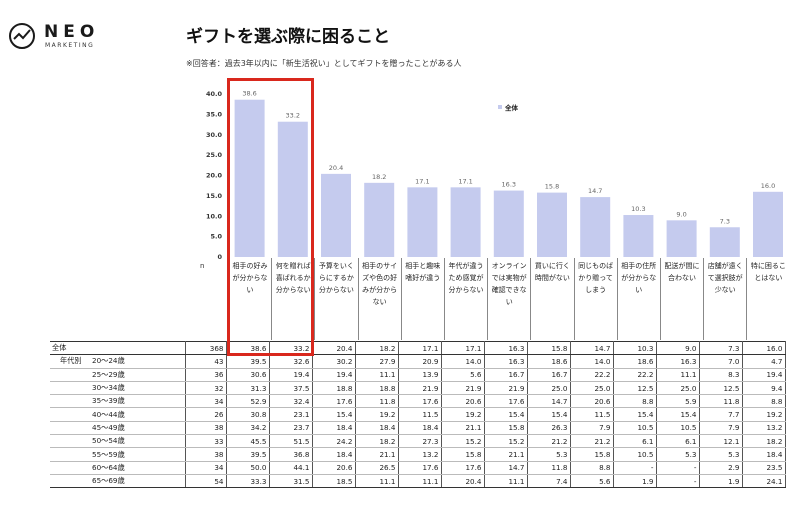 The width and height of the screenshot is (811, 524). I want to click on value-cell: 18.2, so click(377, 441).